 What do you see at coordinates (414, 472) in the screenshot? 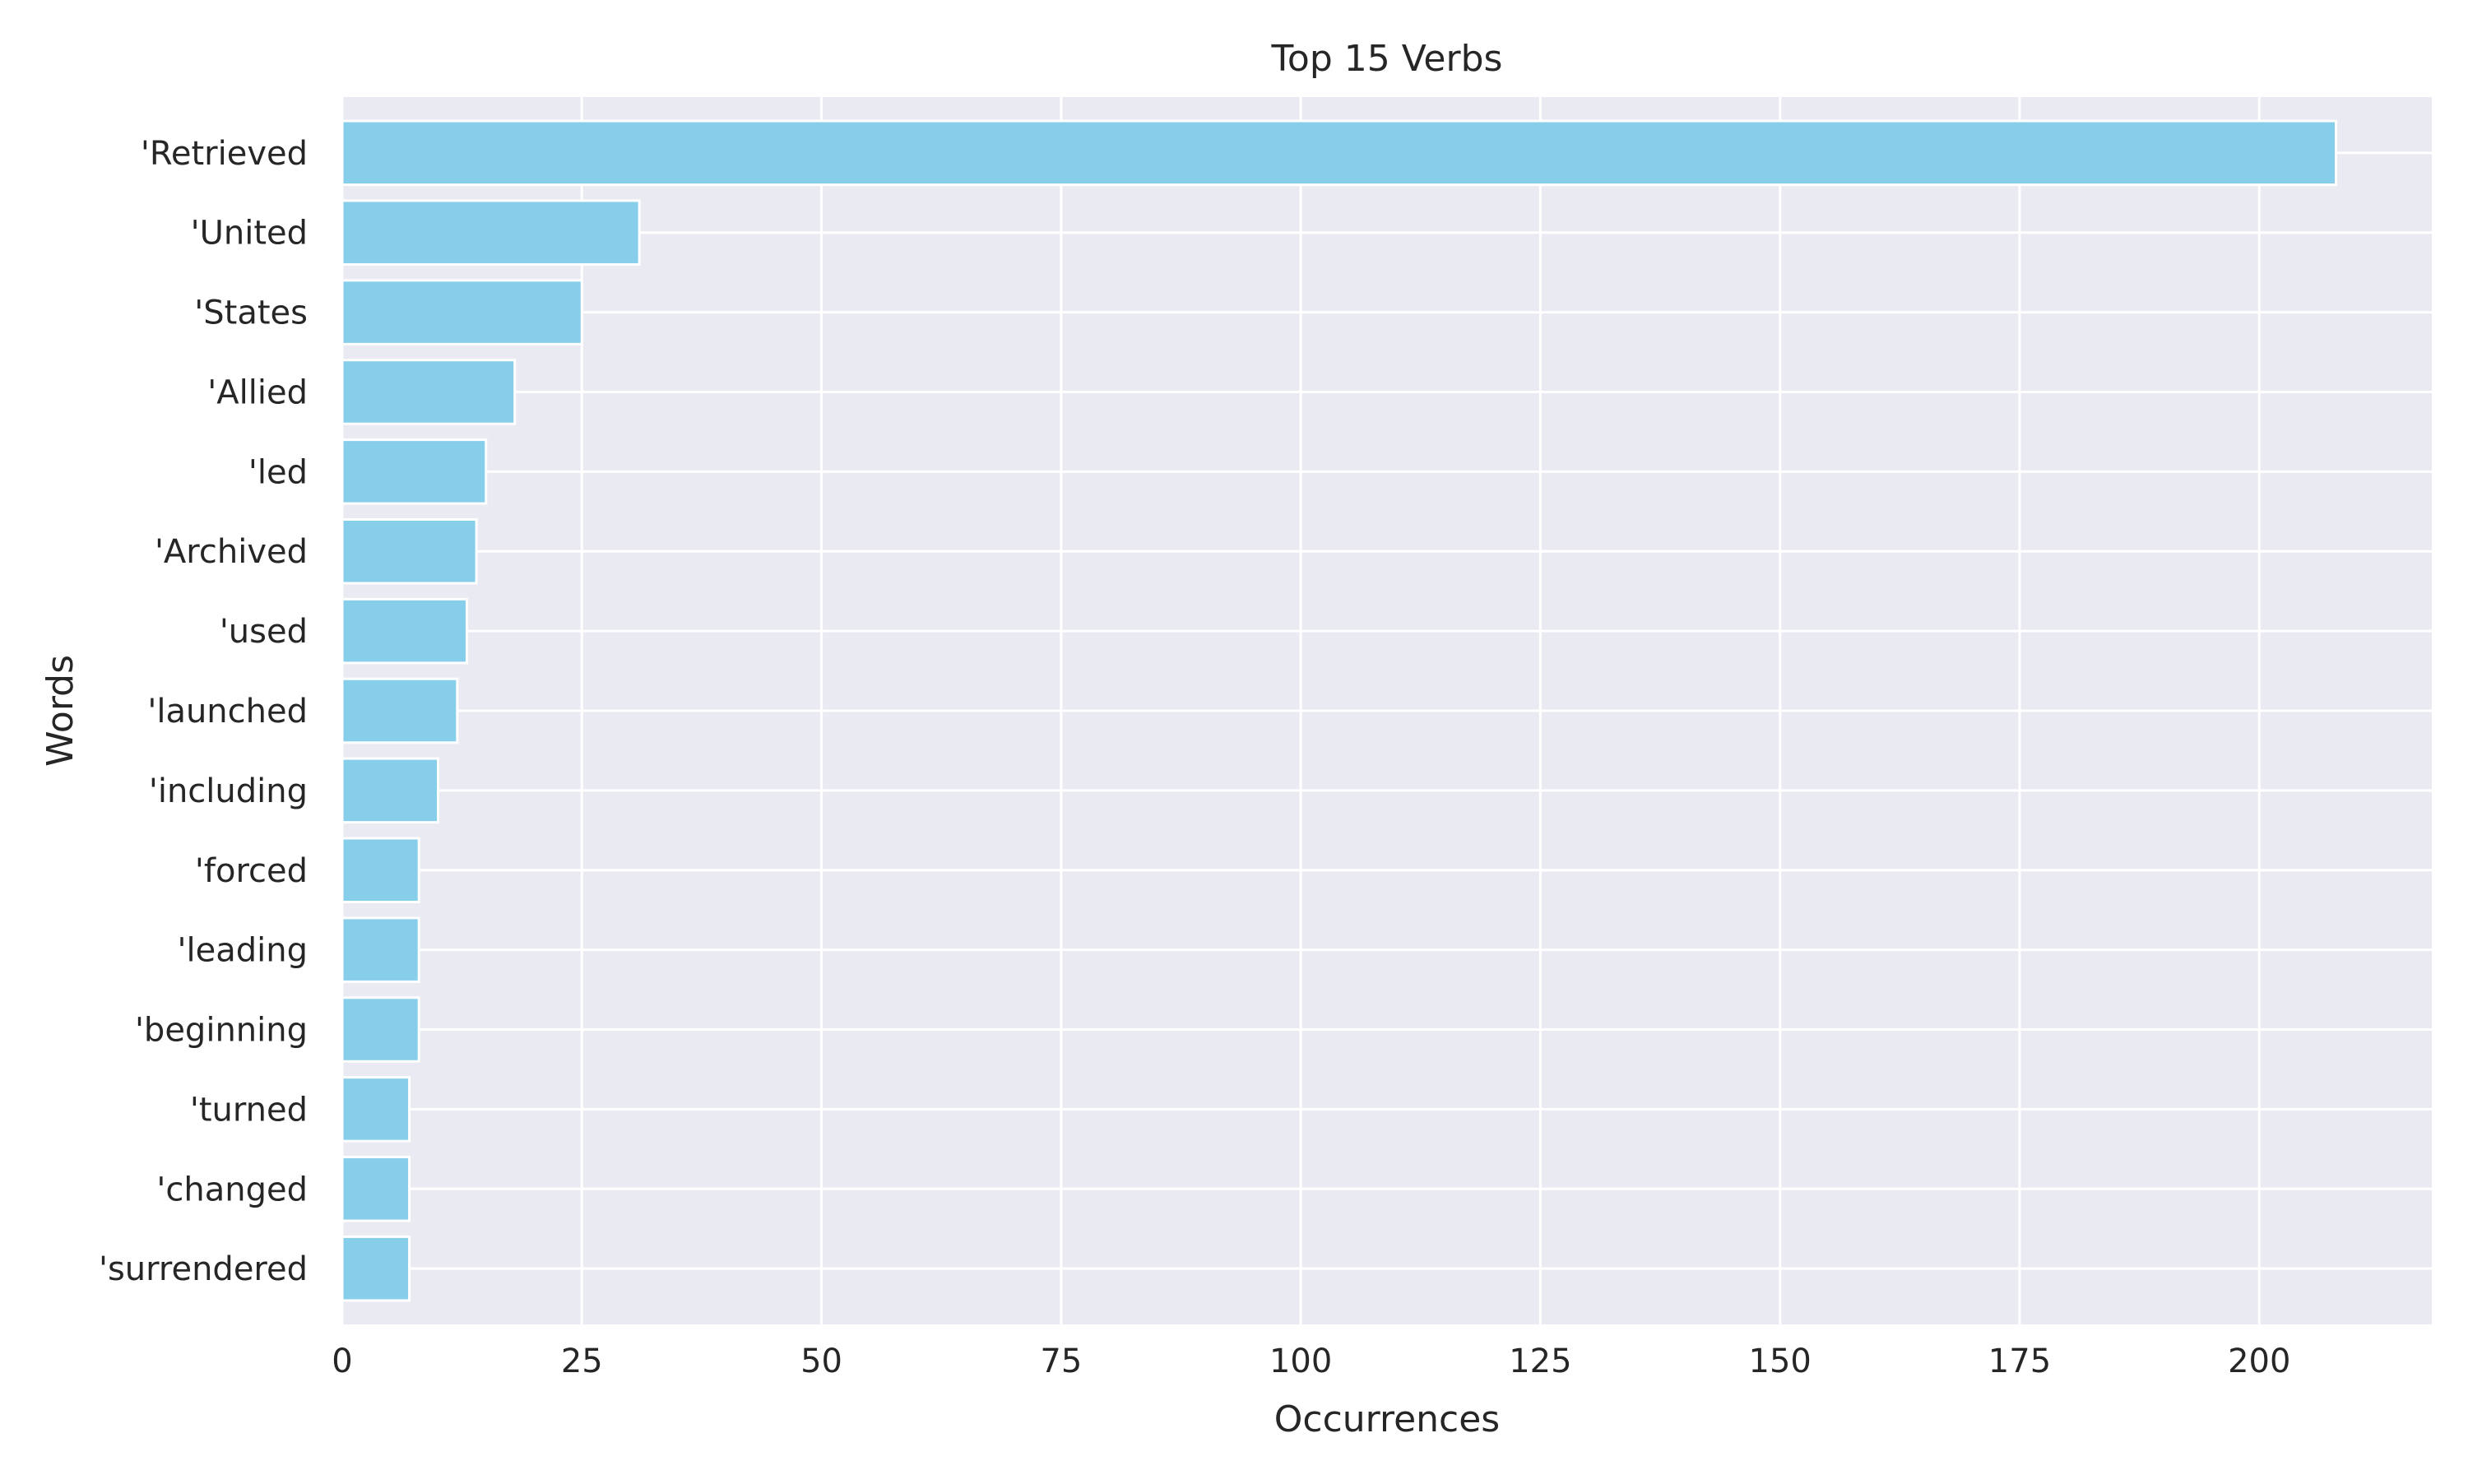
I see `bar-led` at bounding box center [414, 472].